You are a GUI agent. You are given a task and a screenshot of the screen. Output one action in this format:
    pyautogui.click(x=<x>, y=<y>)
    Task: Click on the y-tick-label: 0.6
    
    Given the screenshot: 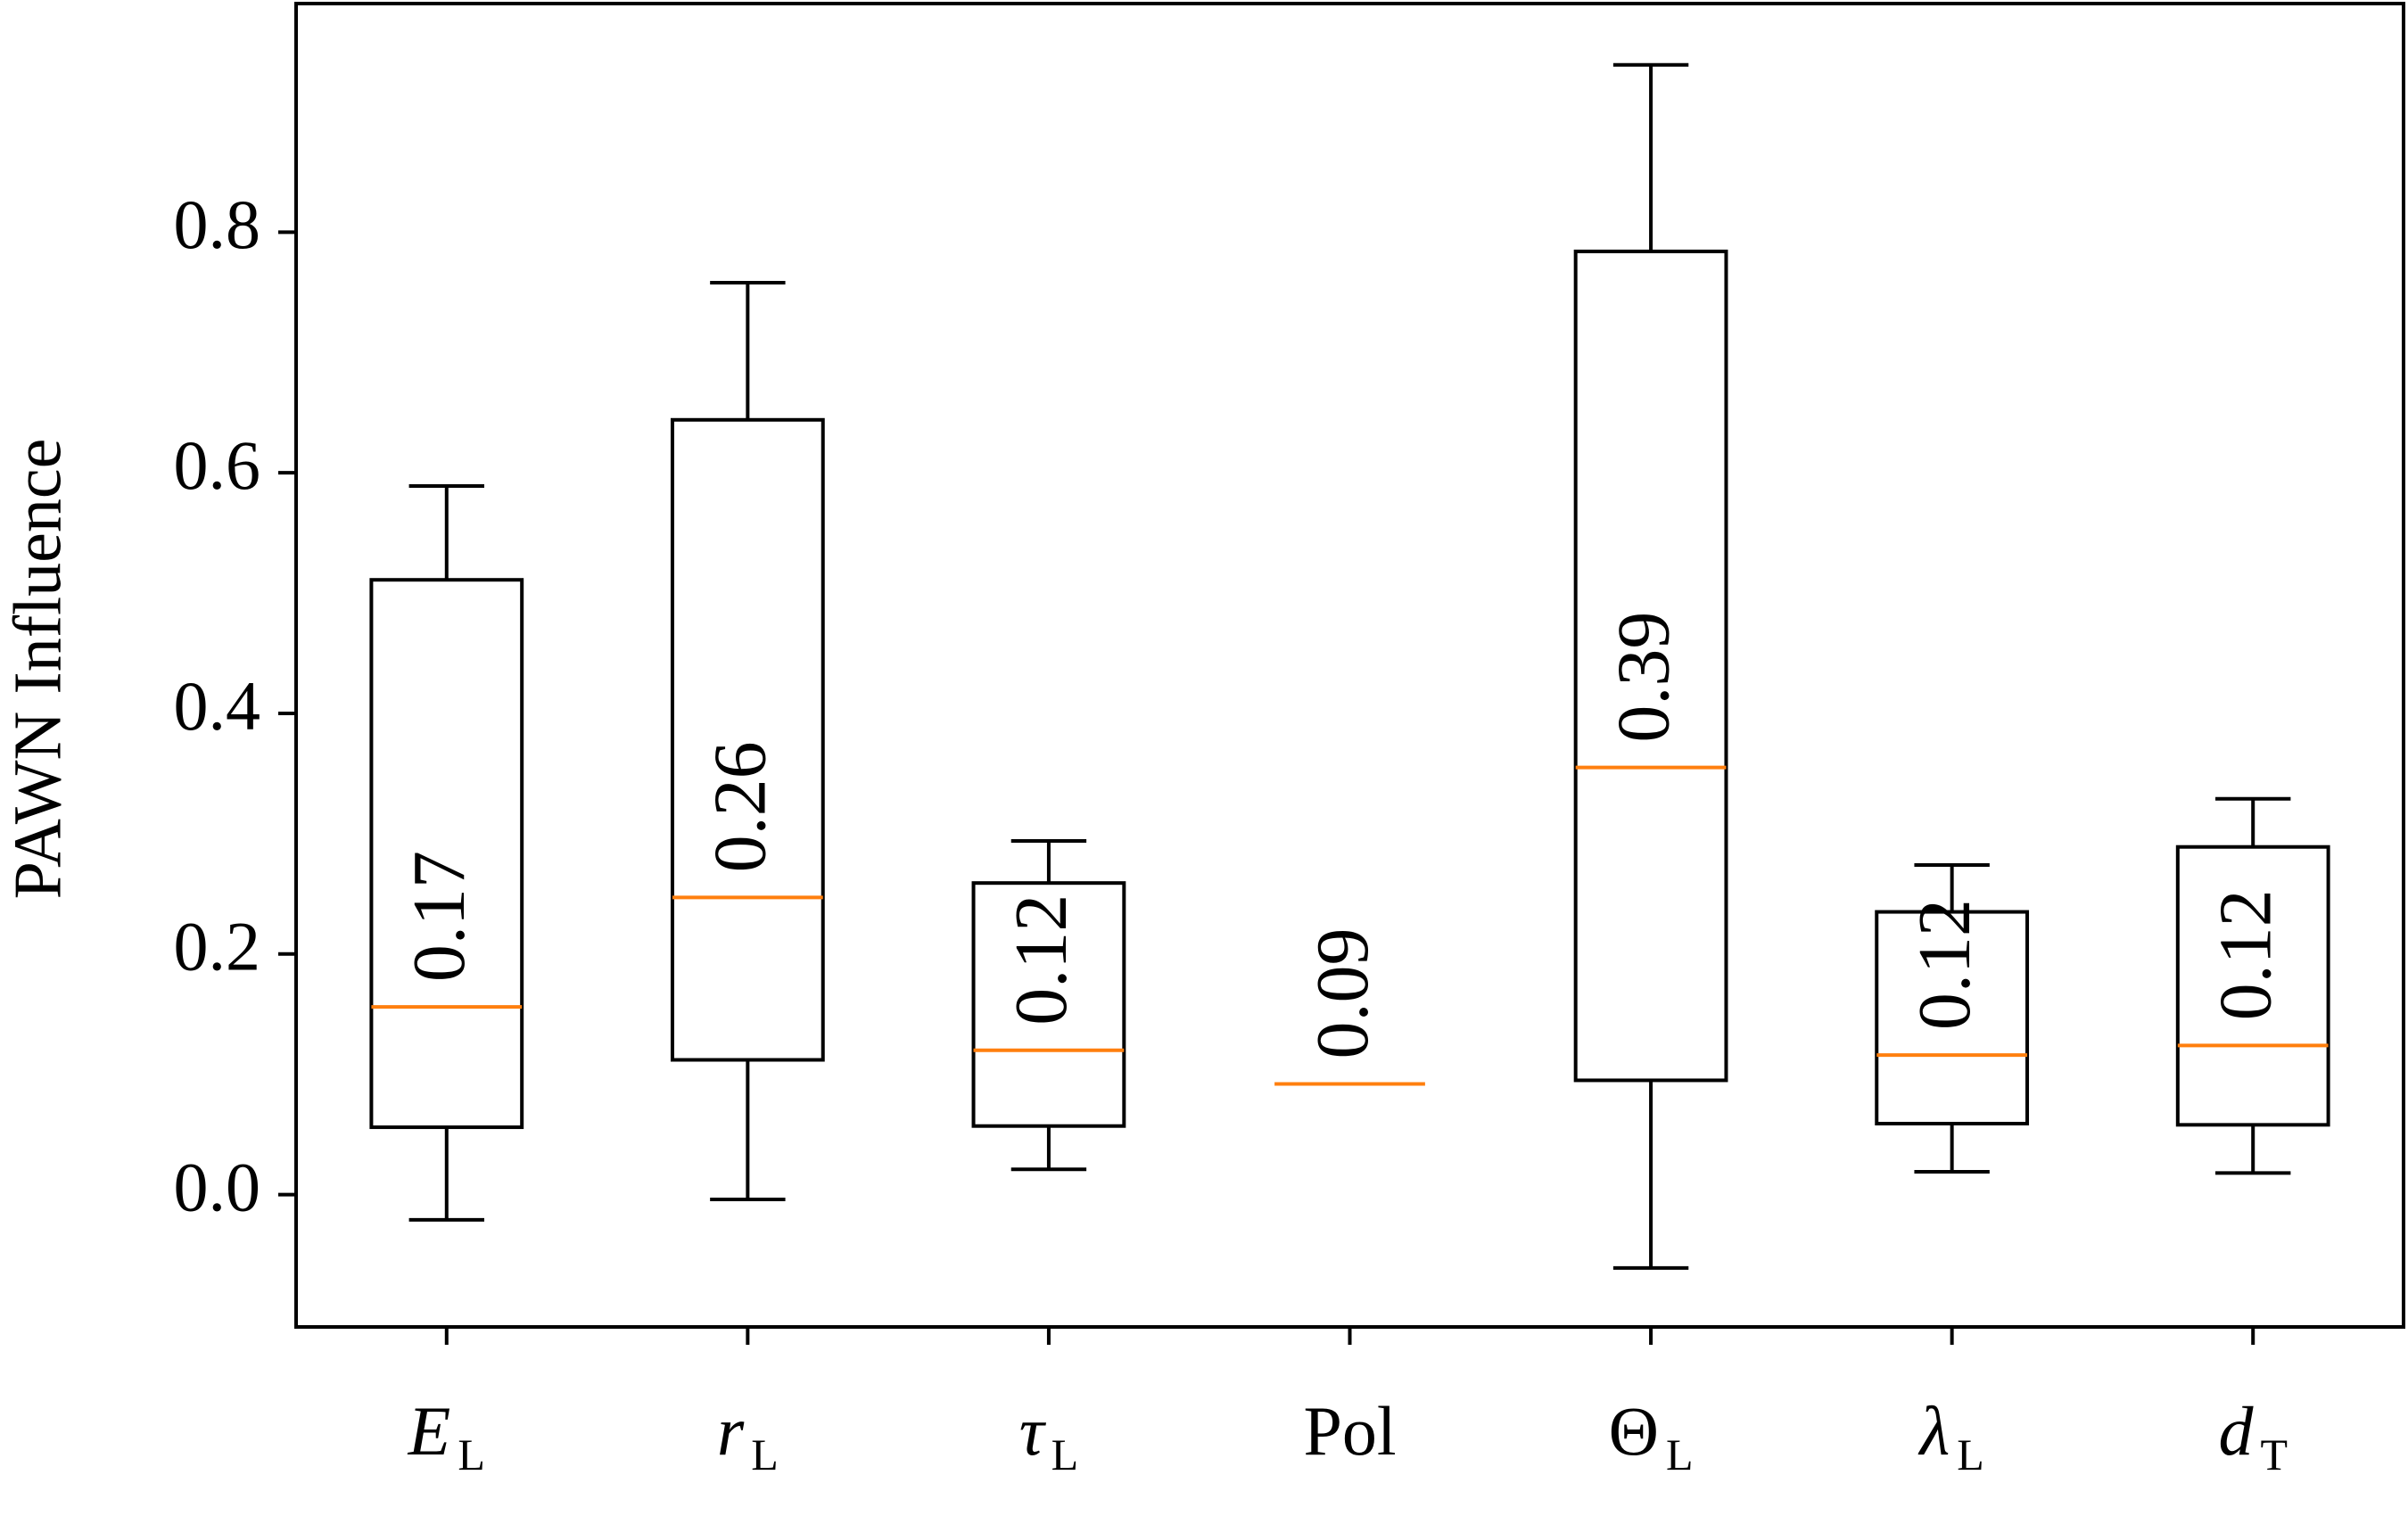 What is the action you would take?
    pyautogui.click(x=217, y=465)
    